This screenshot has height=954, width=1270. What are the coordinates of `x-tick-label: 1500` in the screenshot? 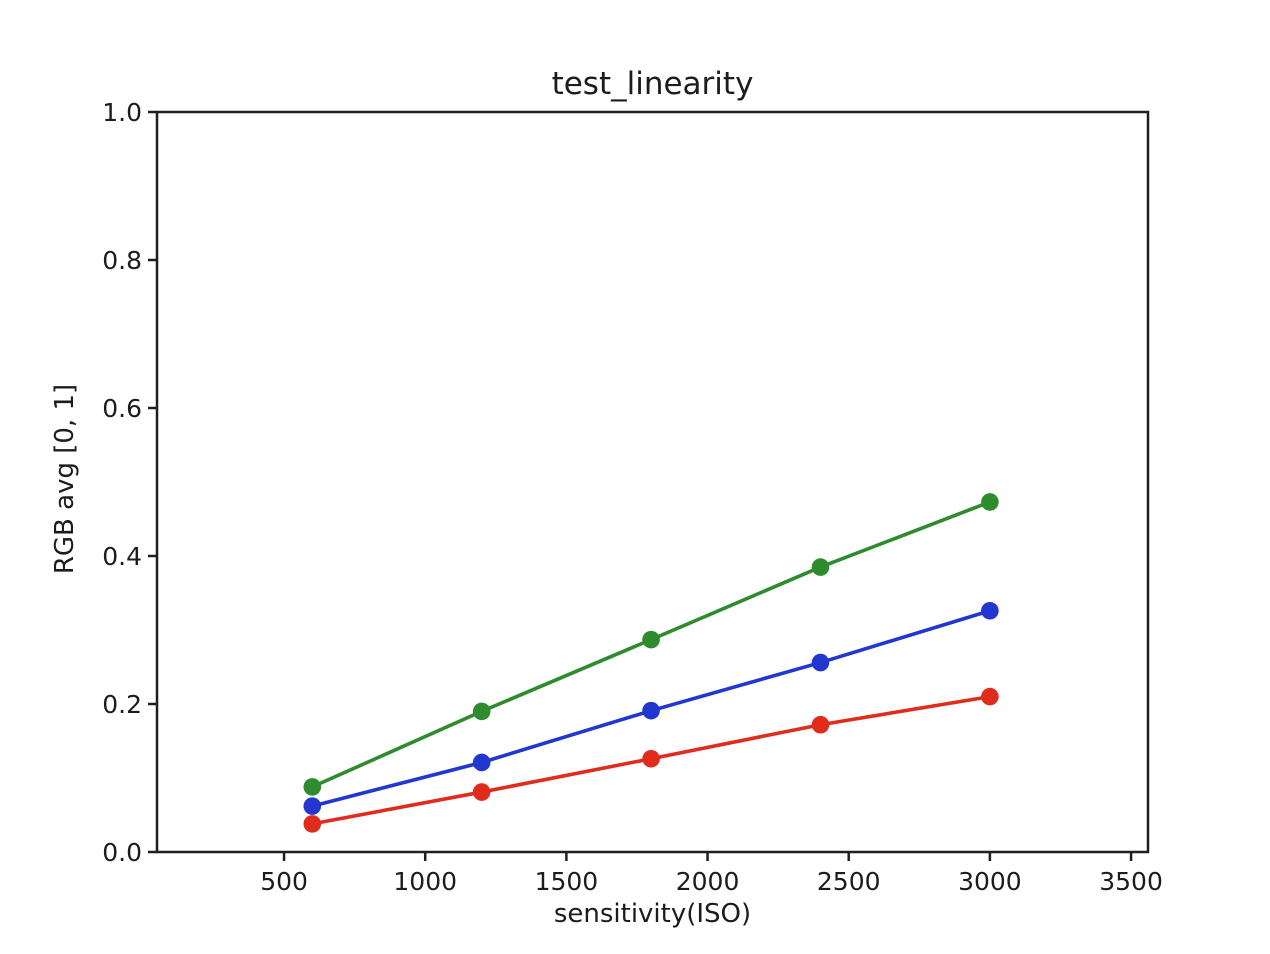 It's located at (567, 881).